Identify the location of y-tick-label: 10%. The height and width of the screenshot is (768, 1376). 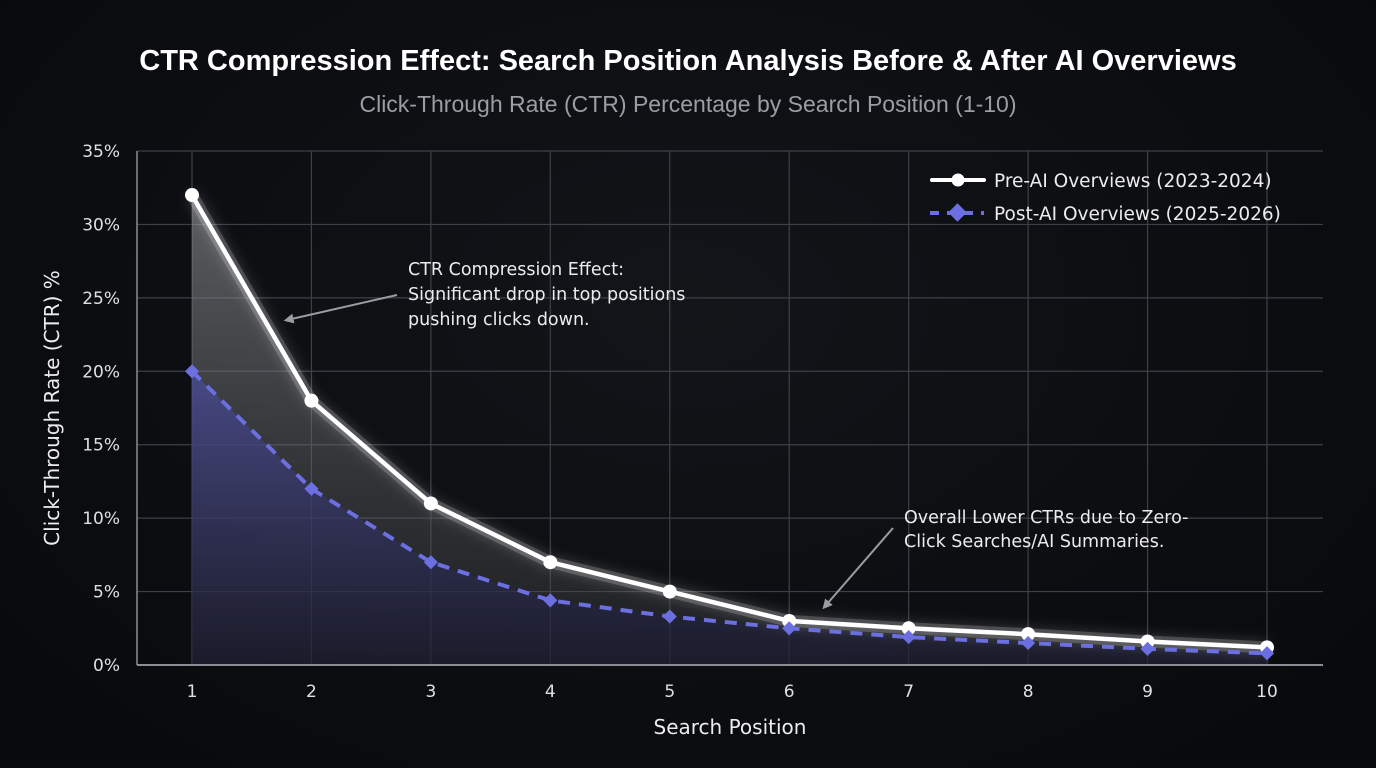
(101, 519).